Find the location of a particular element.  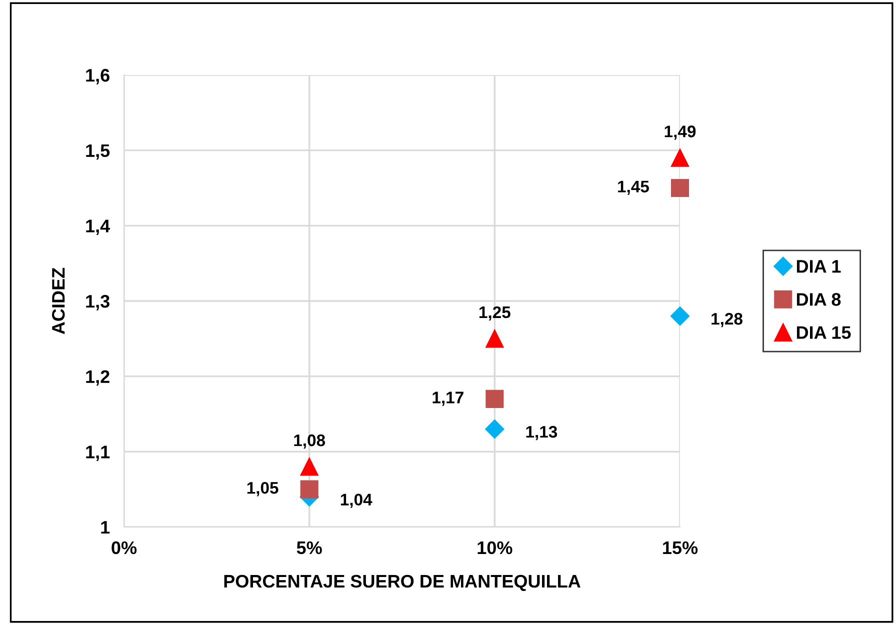

x-axis-title: PORCENTAJE SUERO DE MANTEQUILLA is located at coordinates (402, 583).